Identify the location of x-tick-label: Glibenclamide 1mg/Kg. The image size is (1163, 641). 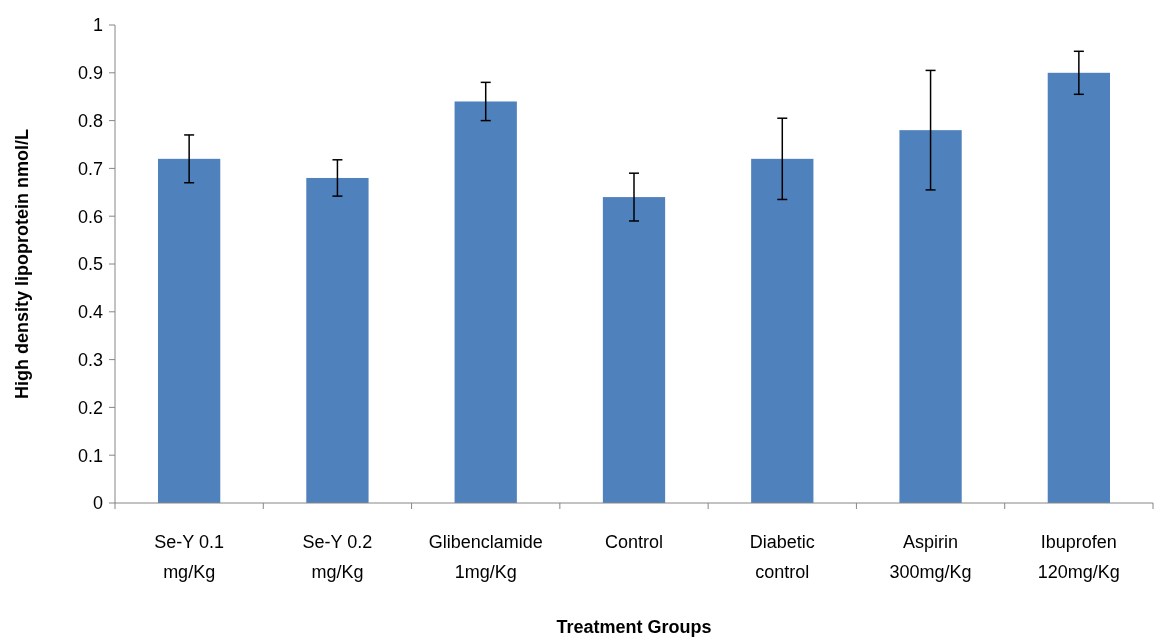
(485, 557).